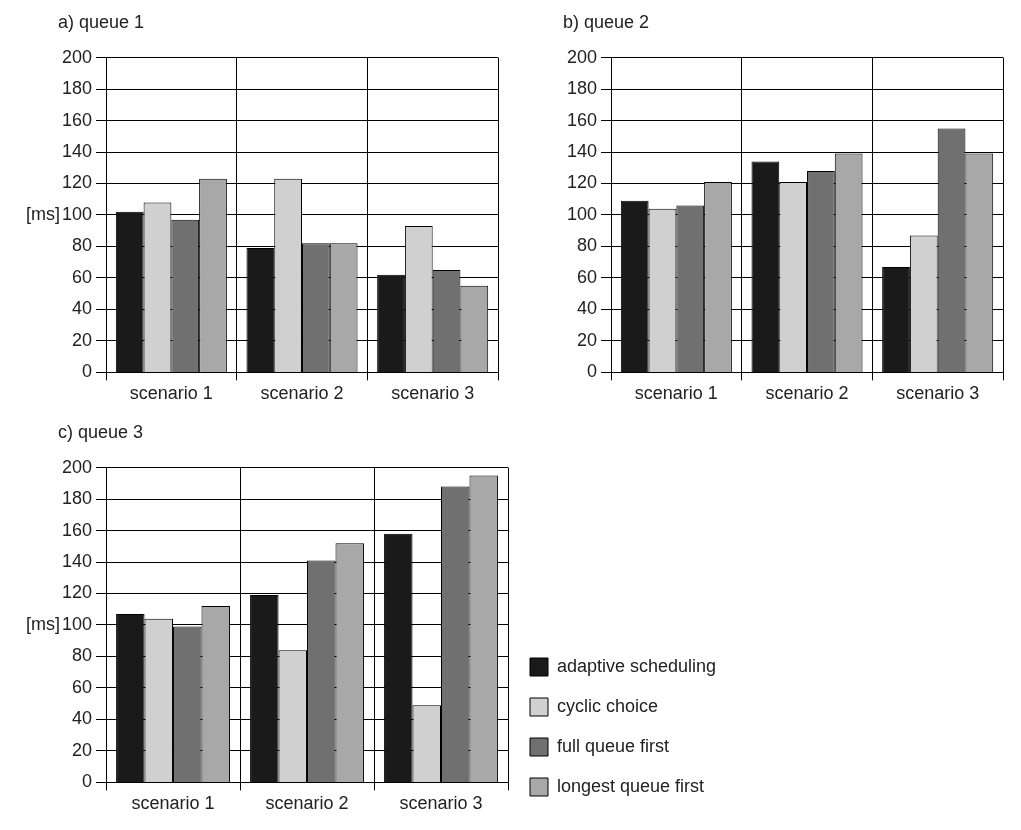  What do you see at coordinates (613, 745) in the screenshot?
I see `legend-label: full queue first` at bounding box center [613, 745].